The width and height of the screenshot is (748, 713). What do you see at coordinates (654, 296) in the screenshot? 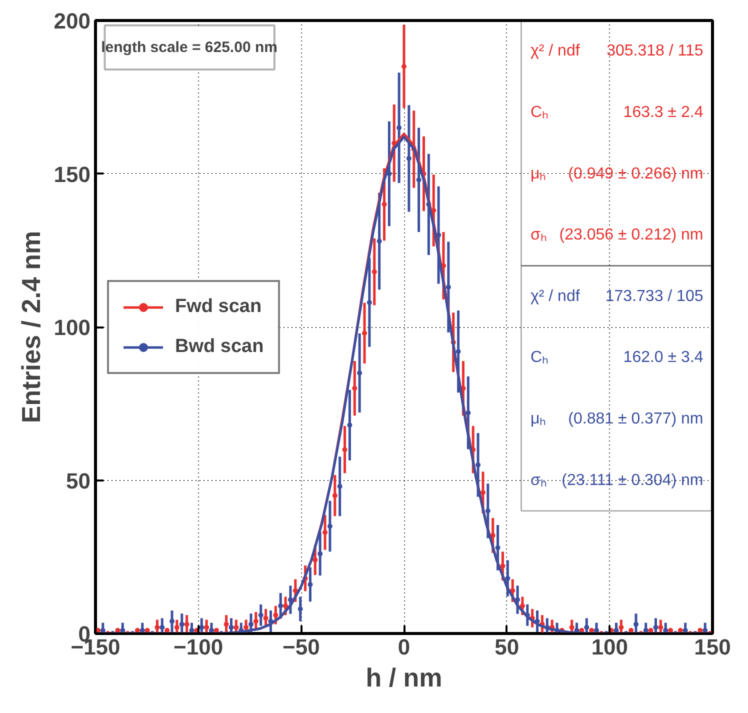
I see `annotation: 173.733 / 105` at bounding box center [654, 296].